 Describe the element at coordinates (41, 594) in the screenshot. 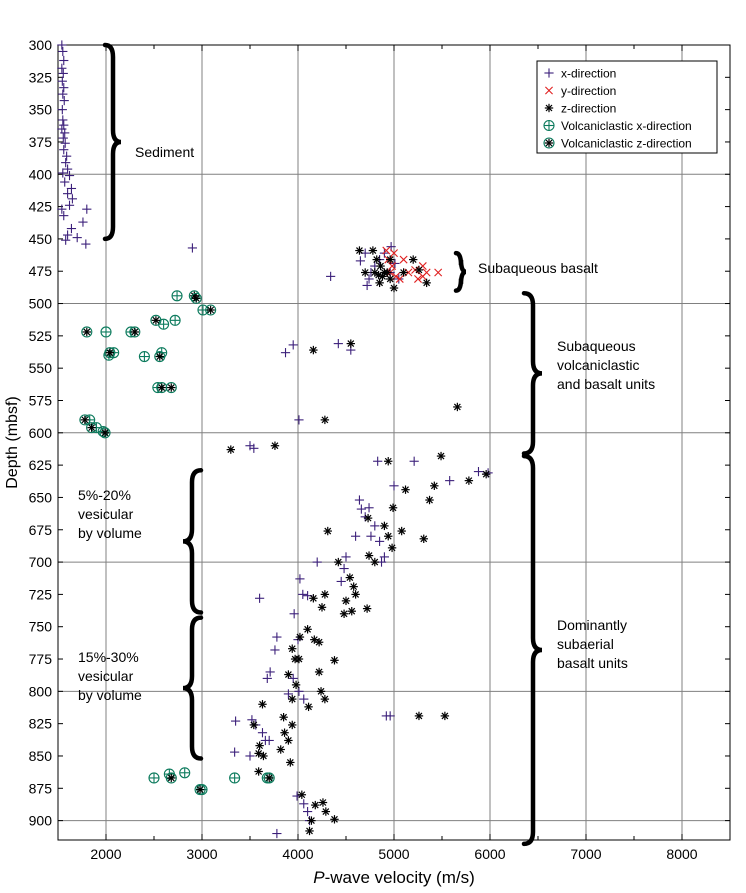

I see `y-tick-label: 725` at that location.